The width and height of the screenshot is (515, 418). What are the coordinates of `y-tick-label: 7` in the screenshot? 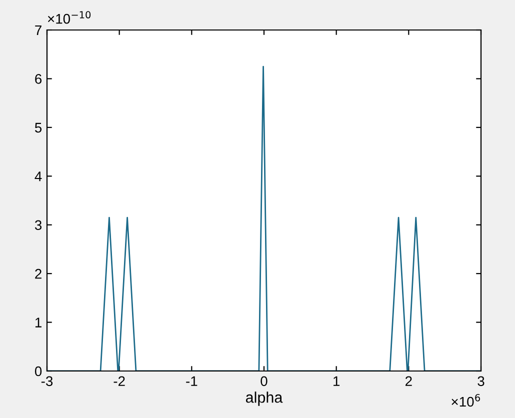 It's located at (38, 30).